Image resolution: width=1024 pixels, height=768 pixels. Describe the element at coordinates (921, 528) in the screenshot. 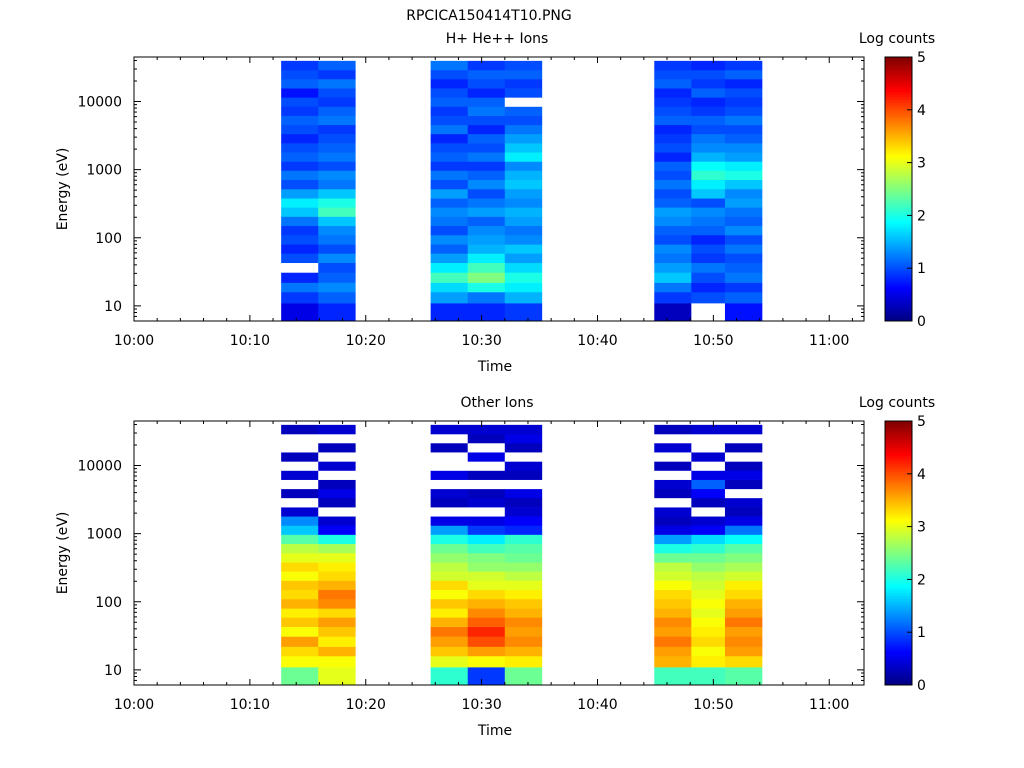

I see `colorbar-tick-label: 3` at that location.